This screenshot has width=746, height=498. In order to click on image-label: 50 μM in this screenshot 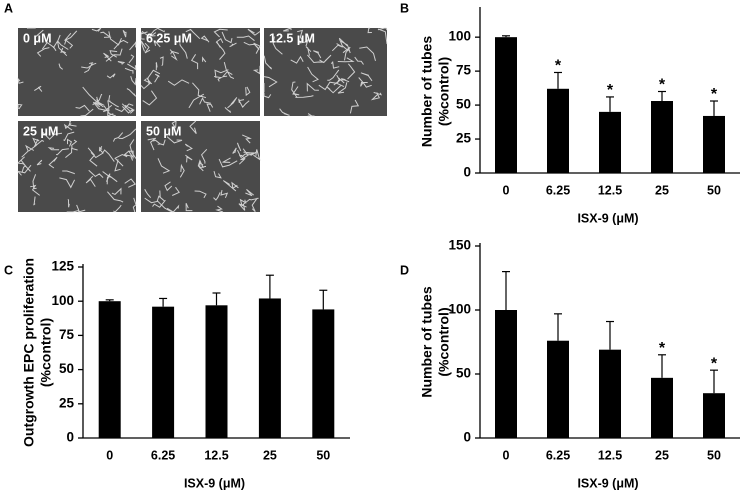, I will do `click(163, 131)`.